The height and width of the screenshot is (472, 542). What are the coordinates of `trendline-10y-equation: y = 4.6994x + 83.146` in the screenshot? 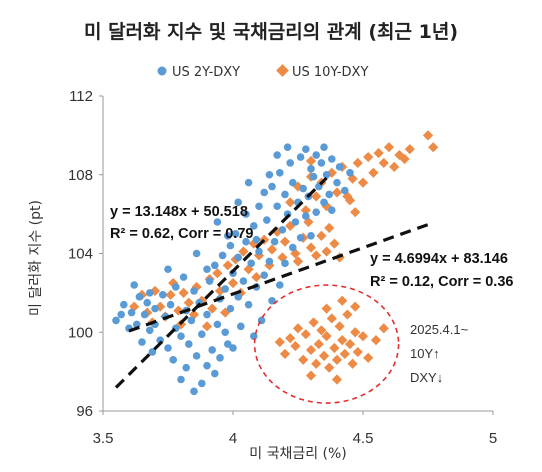 It's located at (439, 259).